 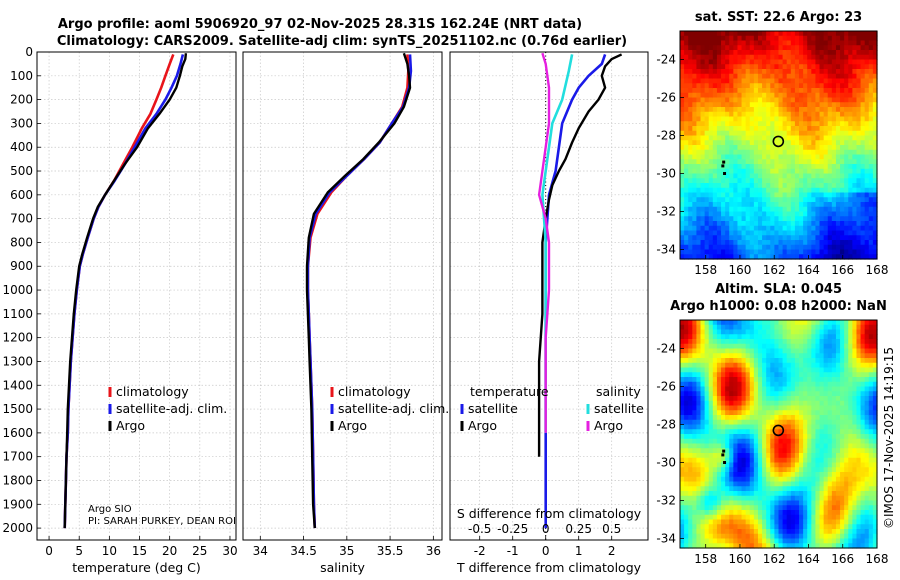 What do you see at coordinates (509, 391) in the screenshot?
I see `tdiff-legend-title: temperature` at bounding box center [509, 391].